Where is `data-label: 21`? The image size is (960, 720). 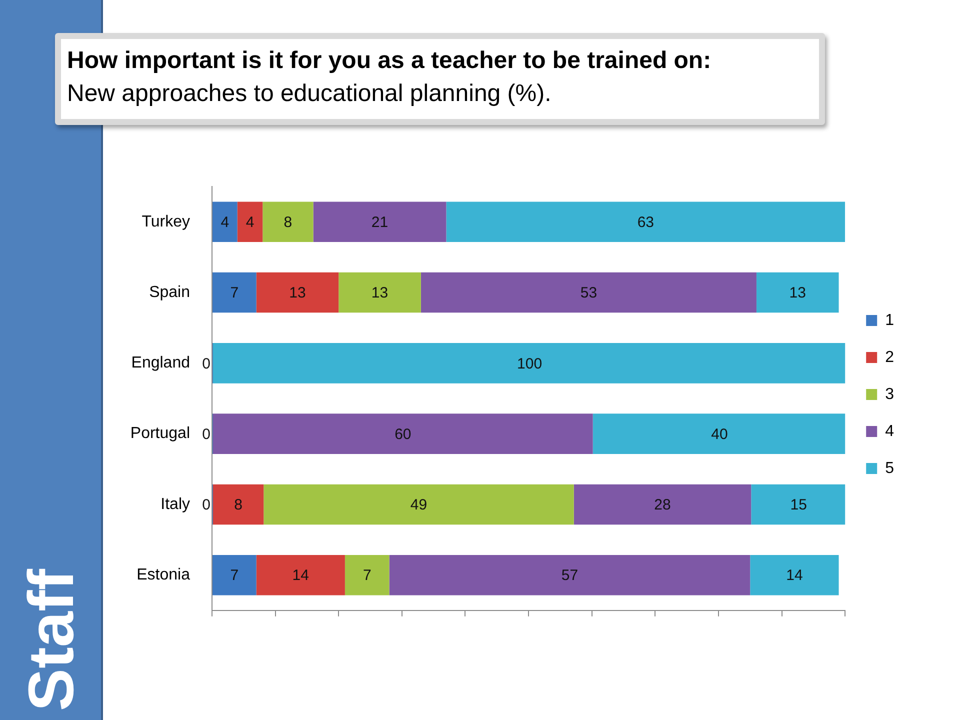 data-label: 21 is located at coordinates (379, 223).